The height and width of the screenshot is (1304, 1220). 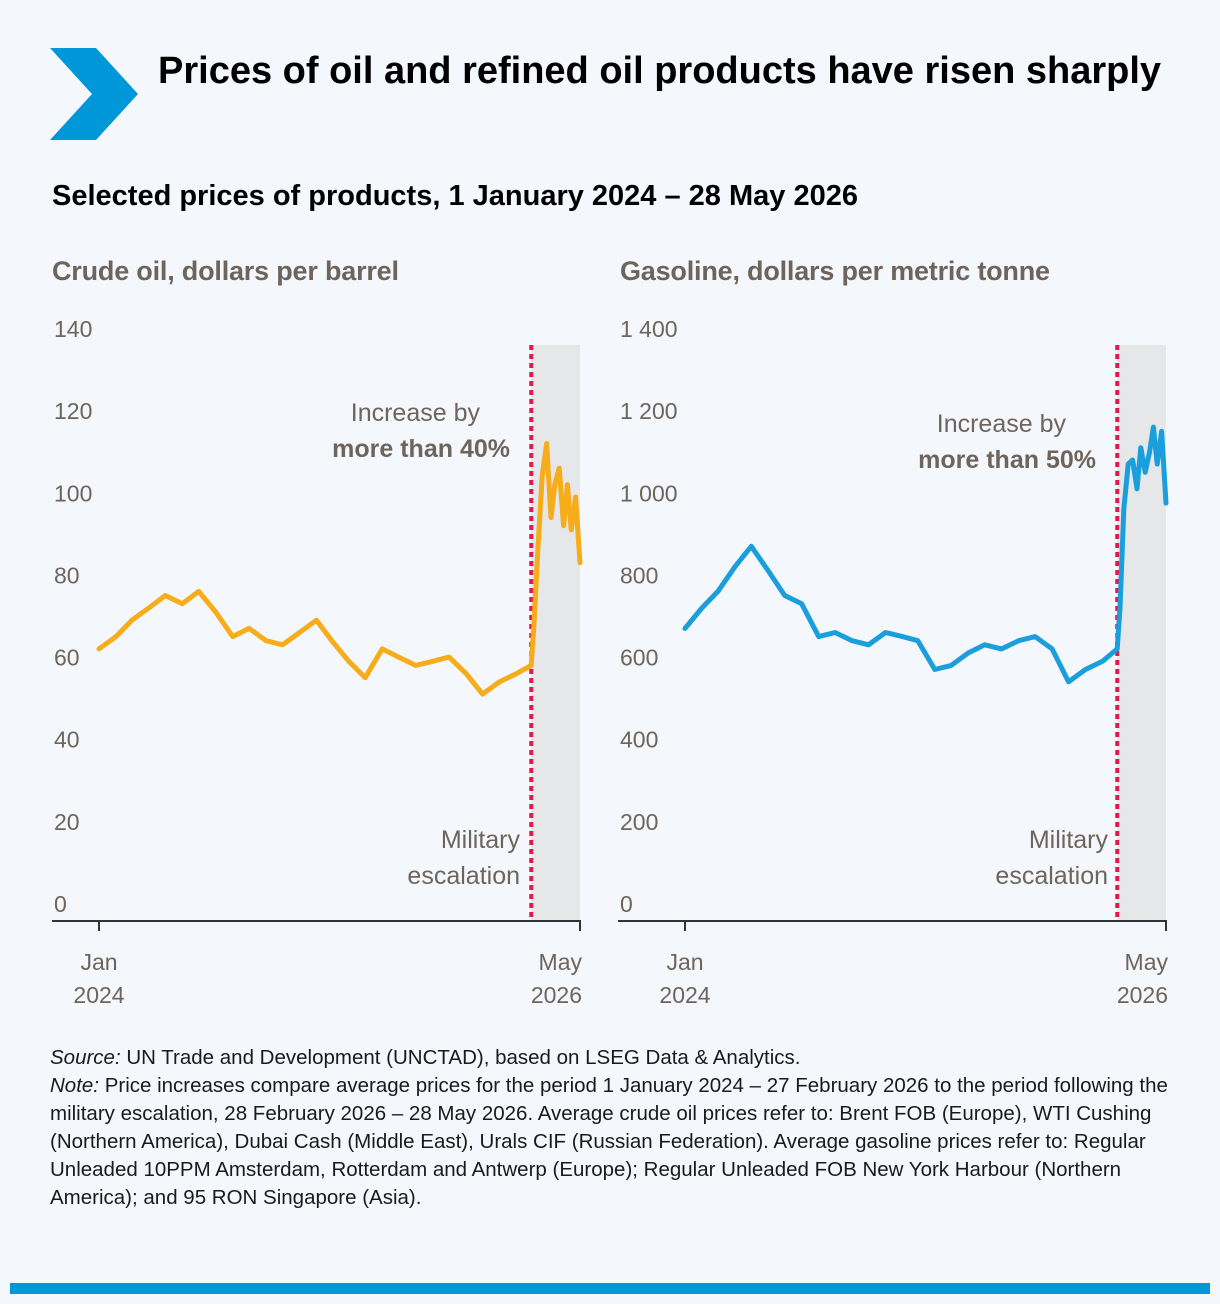 What do you see at coordinates (60, 904) in the screenshot?
I see `crude-y-tick-label: 0` at bounding box center [60, 904].